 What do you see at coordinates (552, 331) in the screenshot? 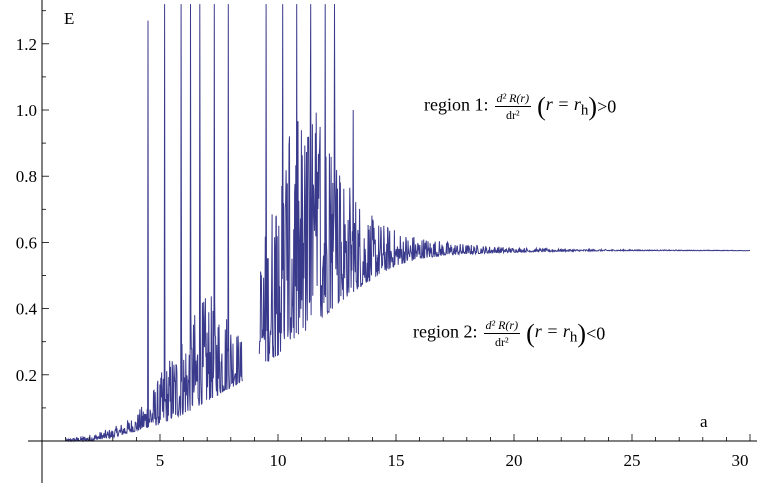
I see `region-2-condition-text: r = r` at bounding box center [552, 331].